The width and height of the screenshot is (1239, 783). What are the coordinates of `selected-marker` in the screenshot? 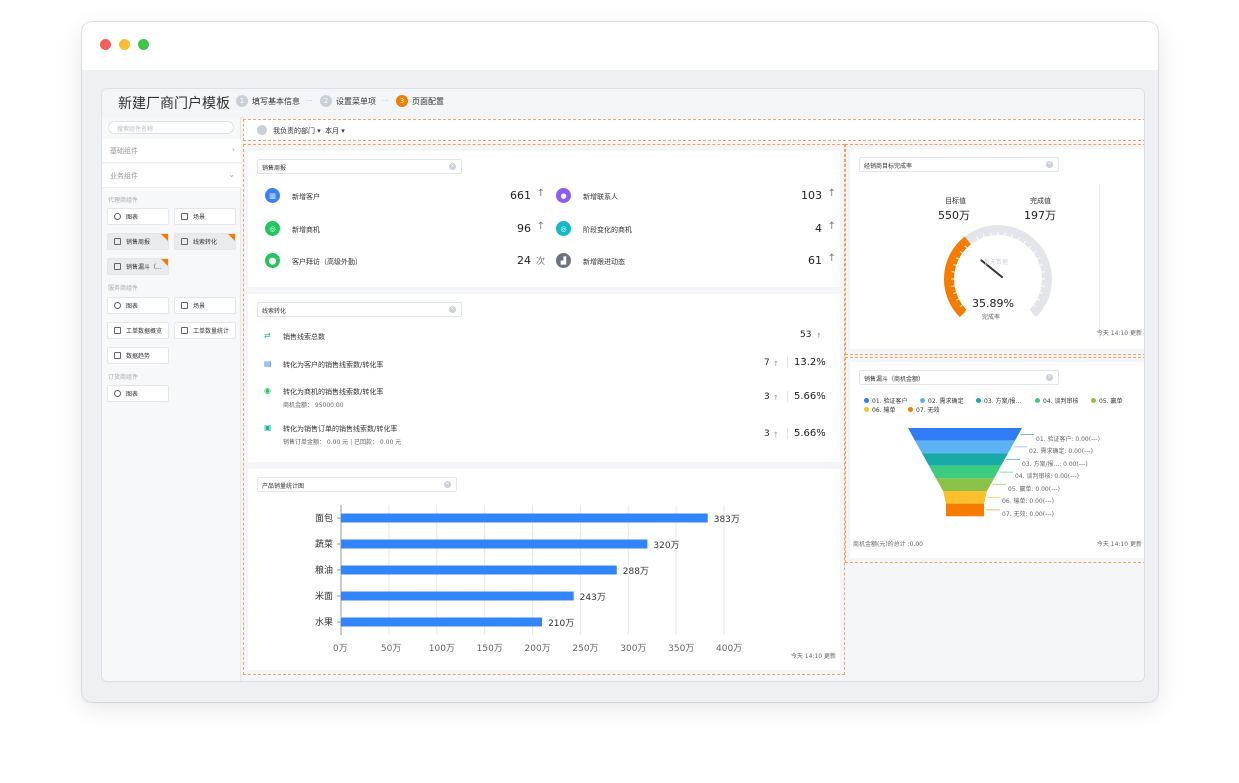 It's located at (164, 237).